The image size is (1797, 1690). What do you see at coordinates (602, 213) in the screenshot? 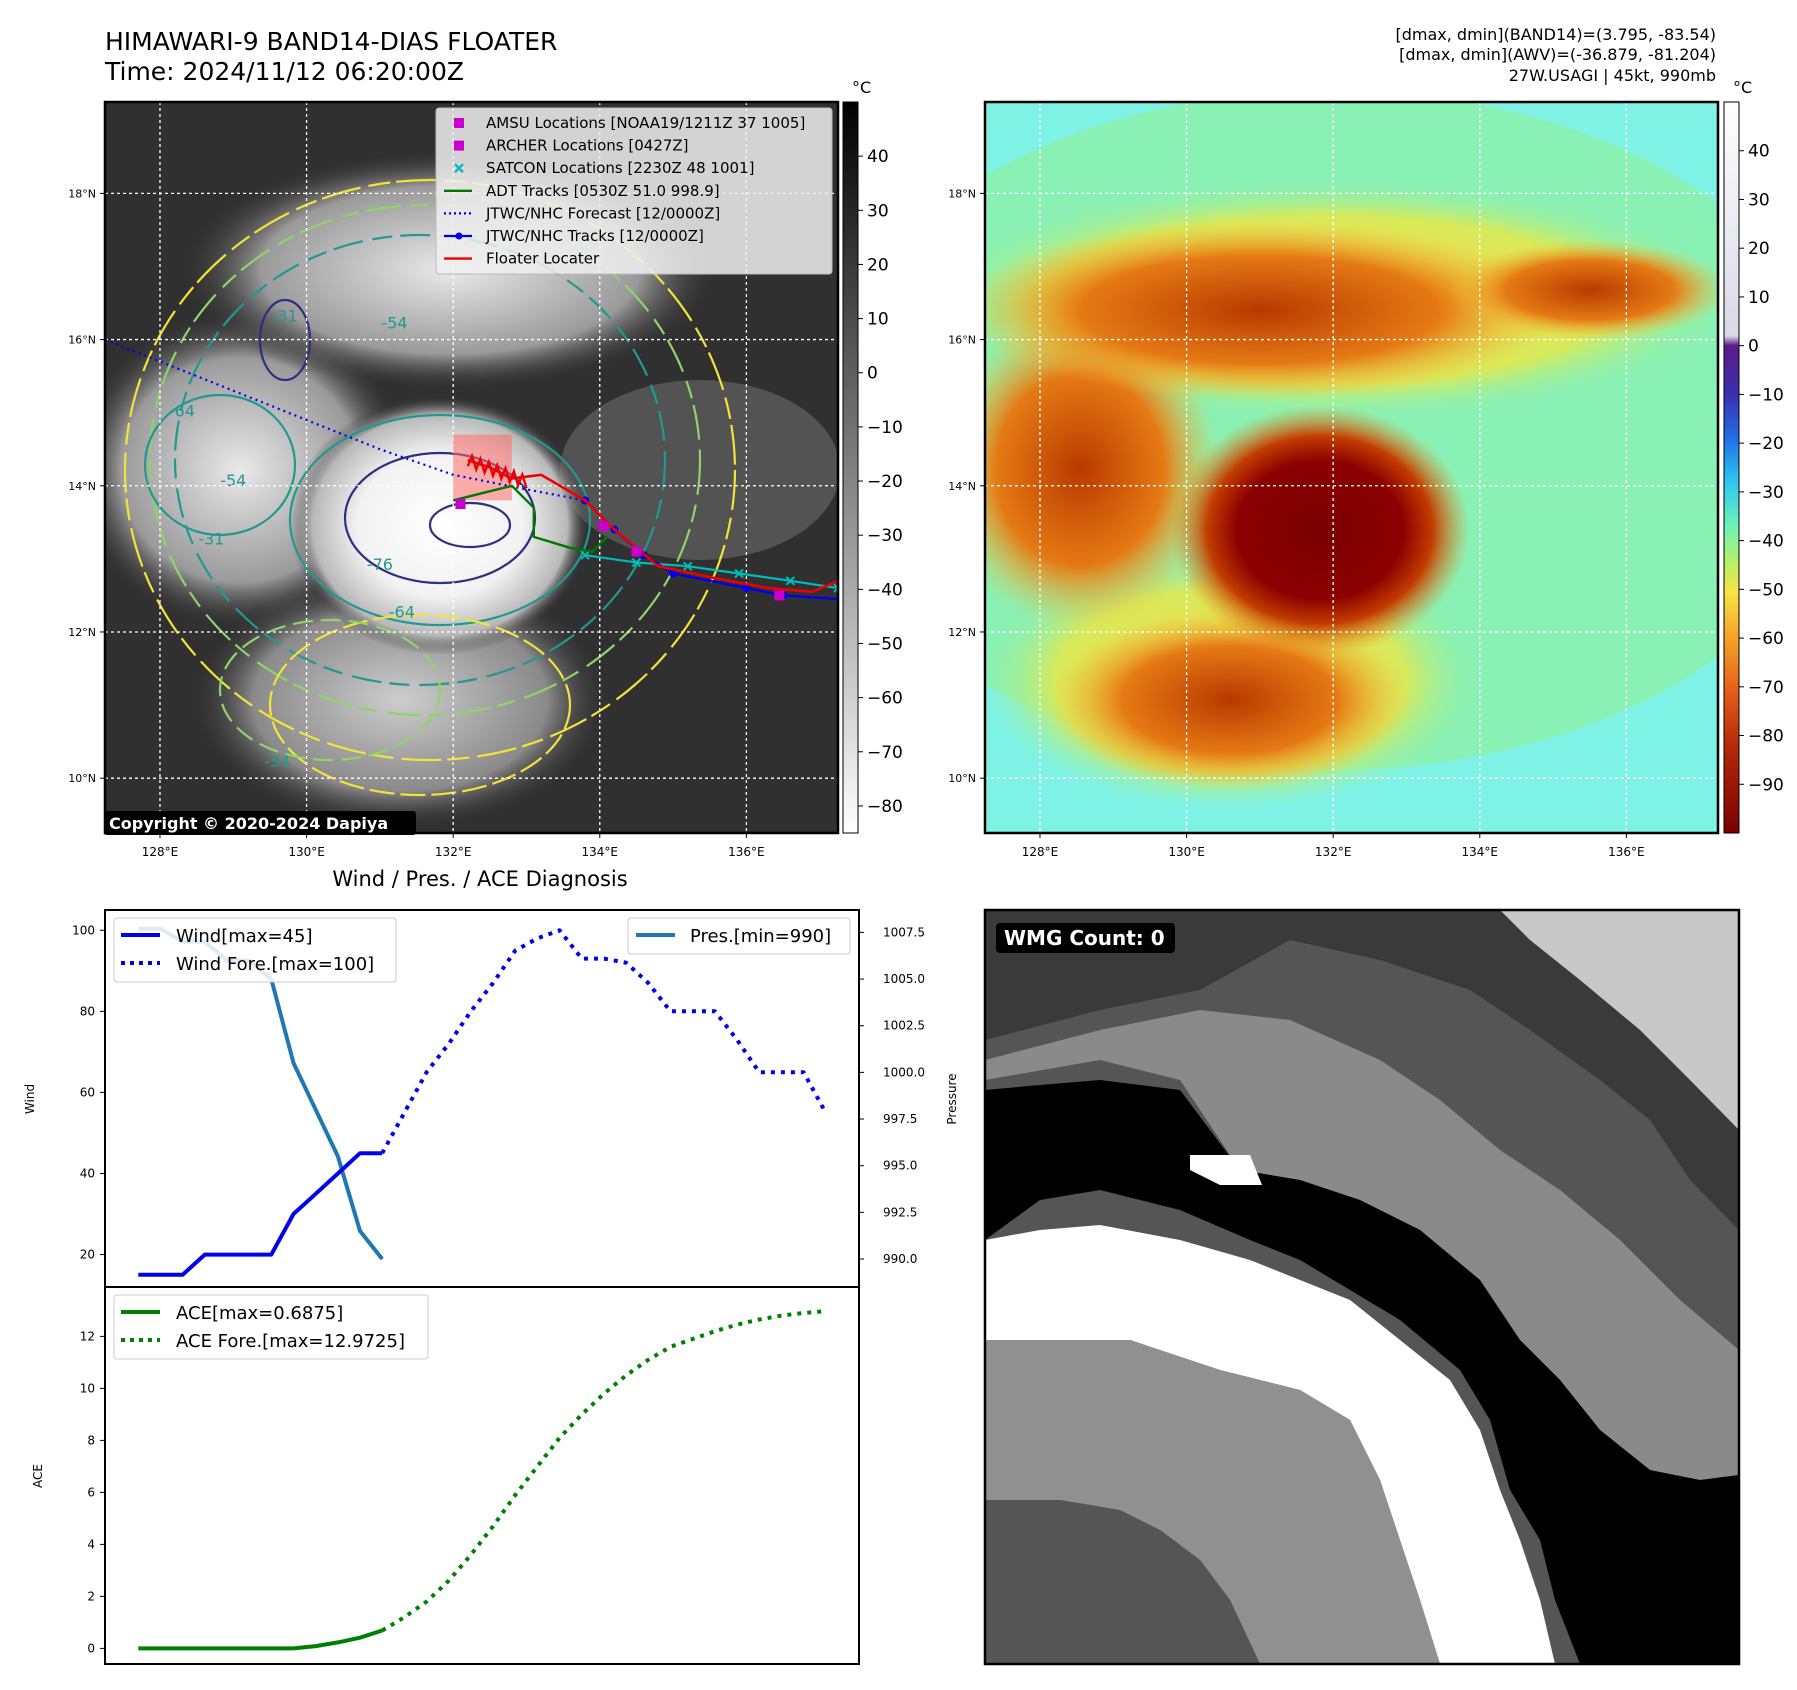
I see `legend-label: JTWC/NHC Forecast [12/0000Z]` at bounding box center [602, 213].